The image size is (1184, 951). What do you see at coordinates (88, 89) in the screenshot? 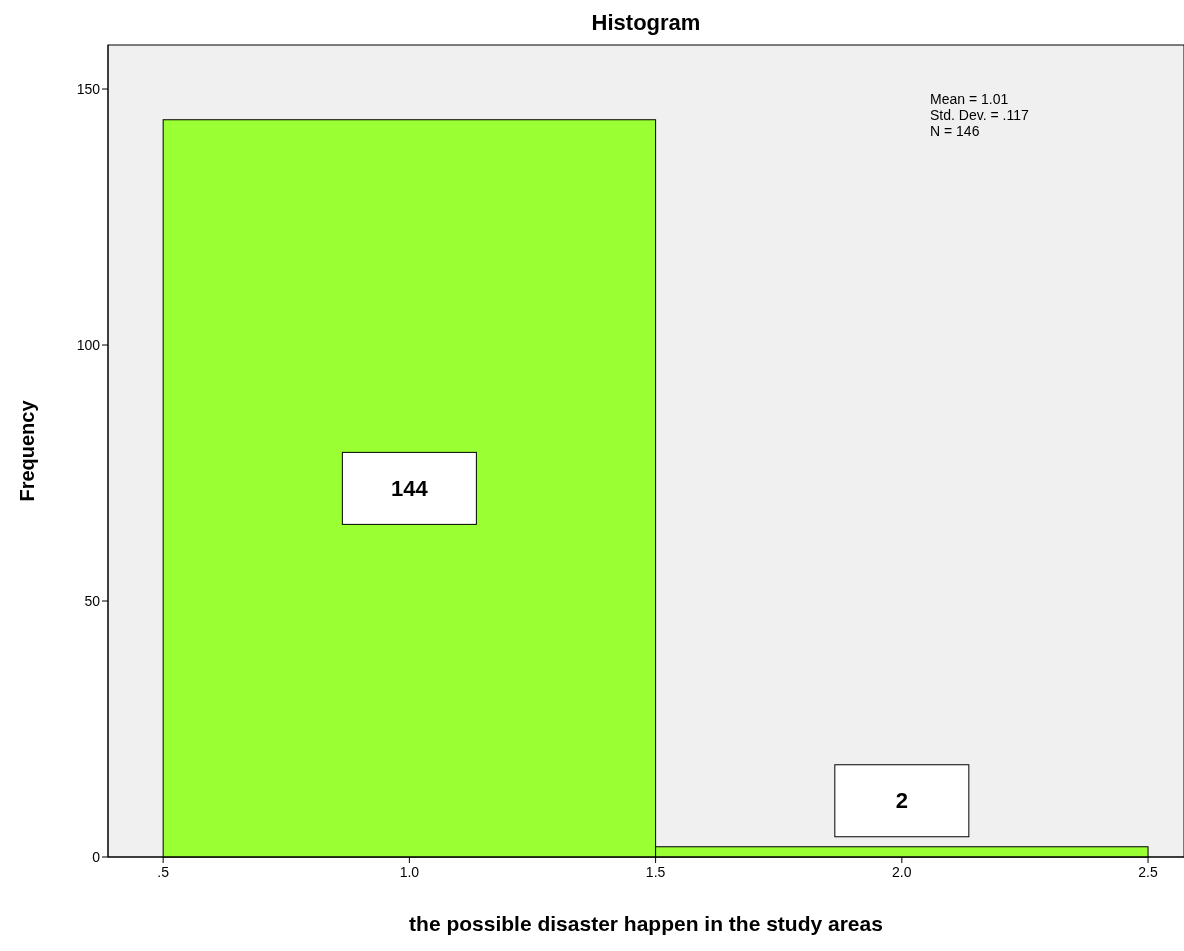
I see `y-tick-label: 150` at bounding box center [88, 89].